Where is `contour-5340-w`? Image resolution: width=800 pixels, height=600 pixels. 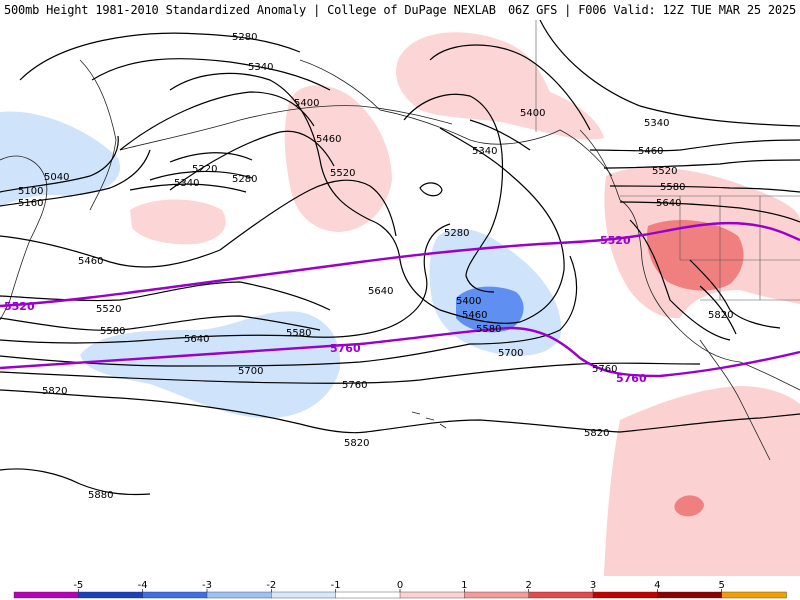
contour-5340-w is located at coordinates (188, 188).